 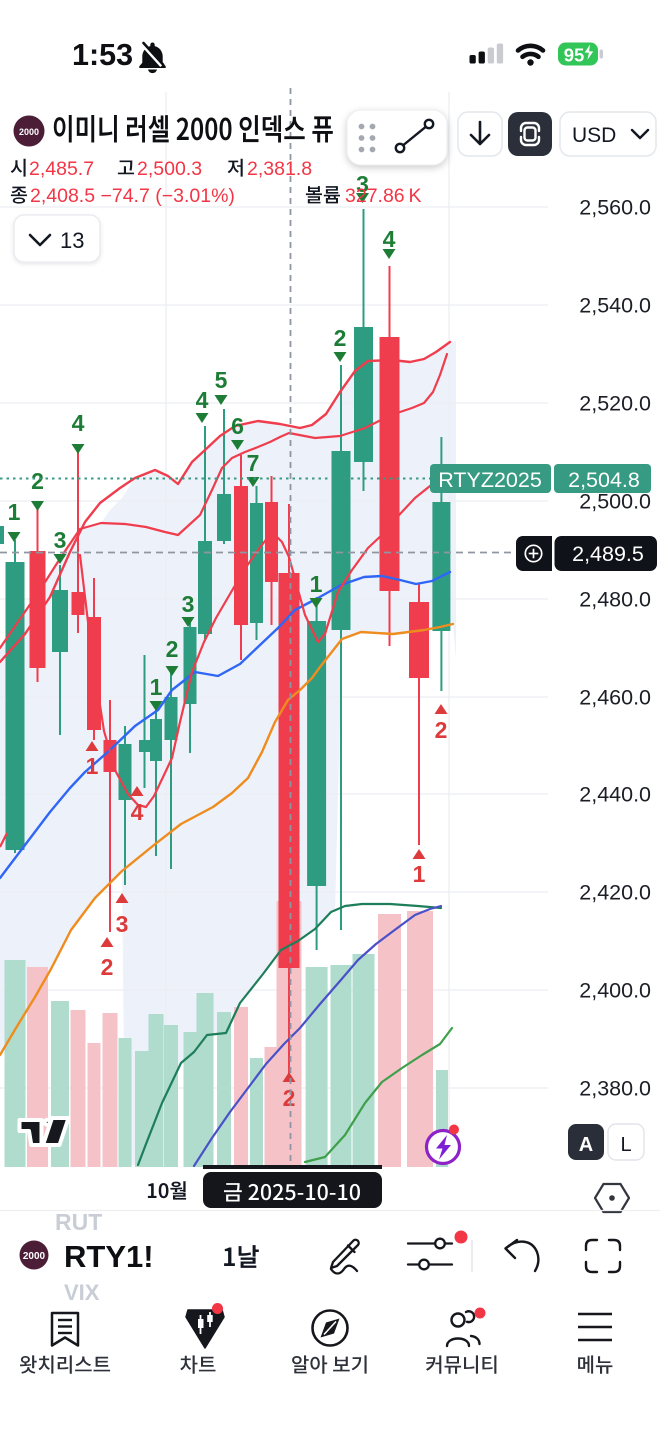 What do you see at coordinates (615, 698) in the screenshot?
I see `svg-text: 2,460.0` at bounding box center [615, 698].